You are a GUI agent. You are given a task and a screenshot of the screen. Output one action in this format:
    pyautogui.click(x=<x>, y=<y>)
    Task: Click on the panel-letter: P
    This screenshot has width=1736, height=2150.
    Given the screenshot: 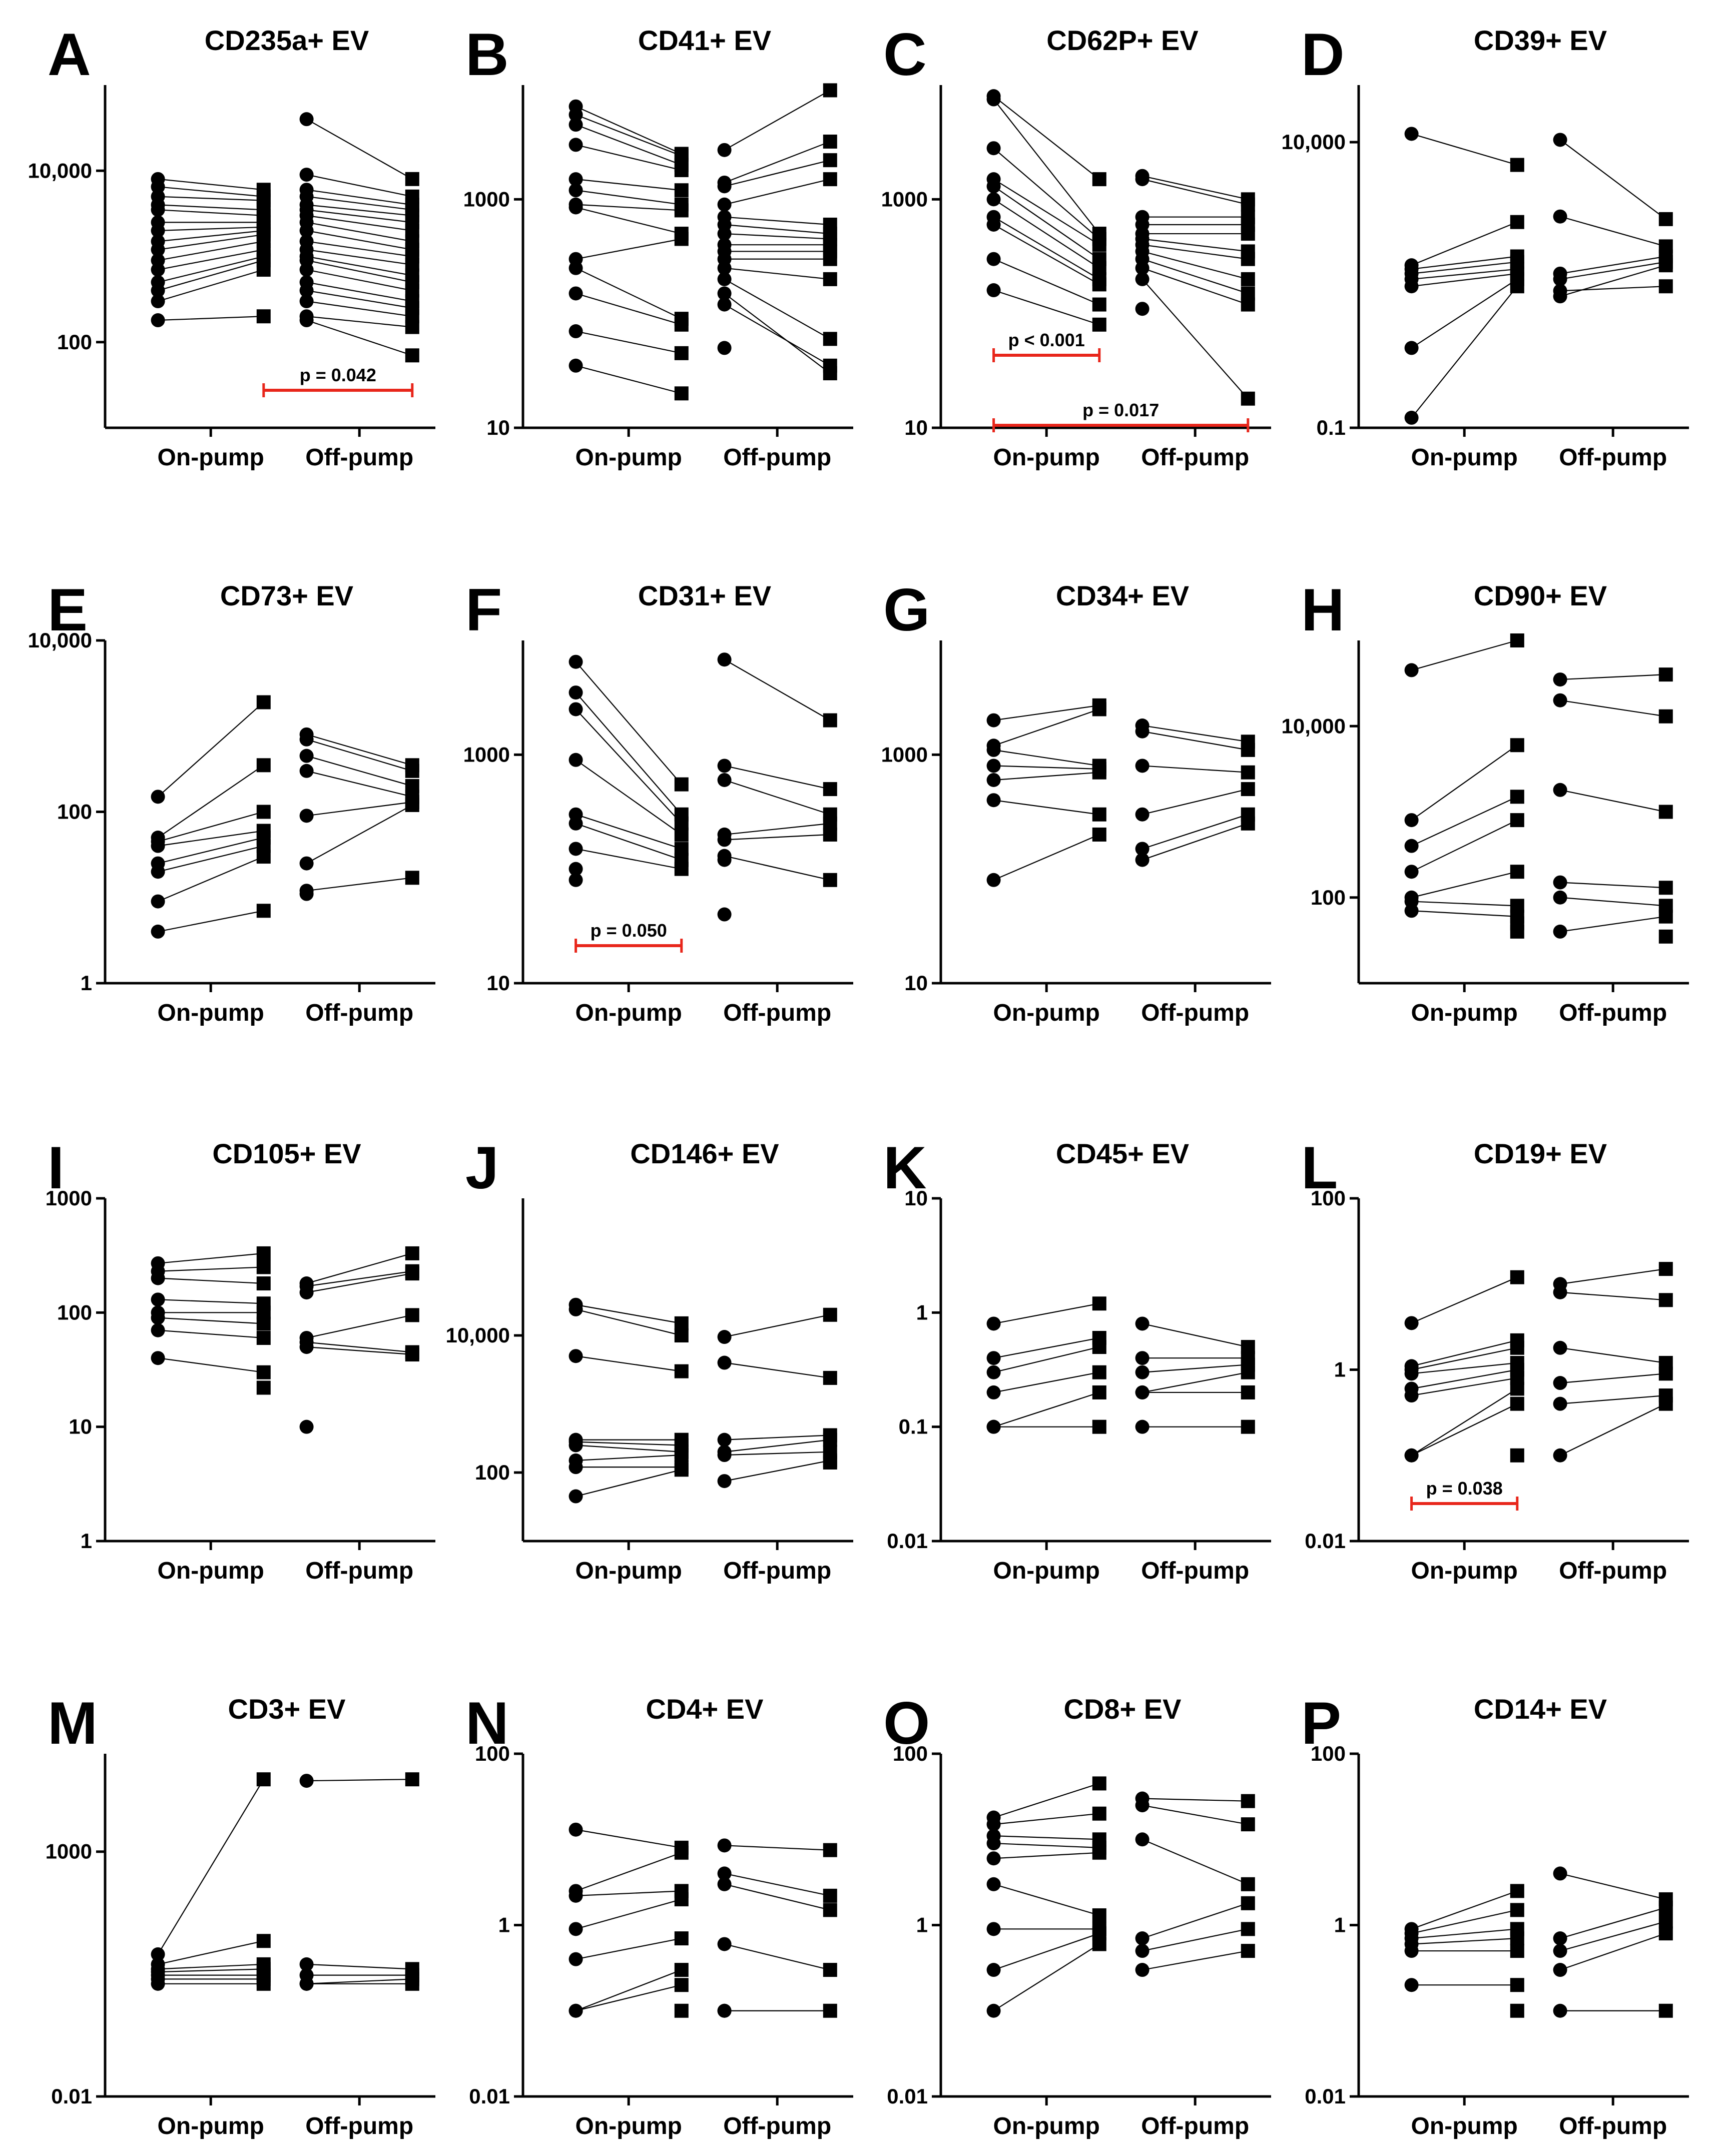 What is the action you would take?
    pyautogui.click(x=1321, y=1723)
    